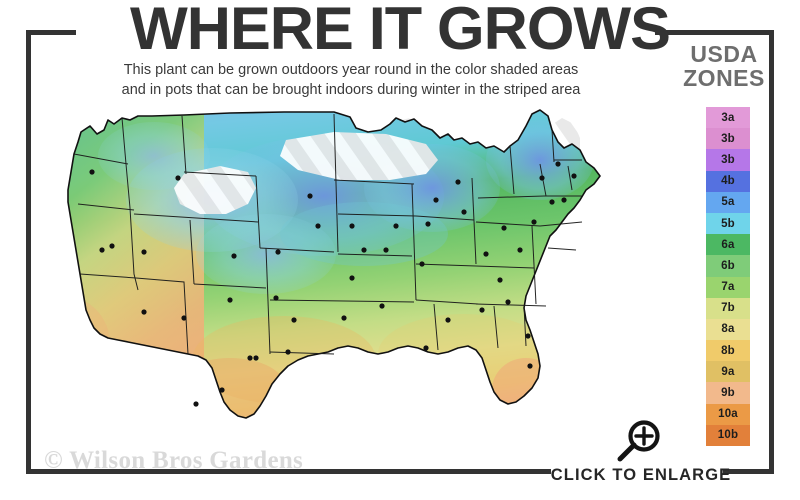 The height and width of the screenshot is (500, 800). I want to click on frame-top-left-segment, so click(51, 32).